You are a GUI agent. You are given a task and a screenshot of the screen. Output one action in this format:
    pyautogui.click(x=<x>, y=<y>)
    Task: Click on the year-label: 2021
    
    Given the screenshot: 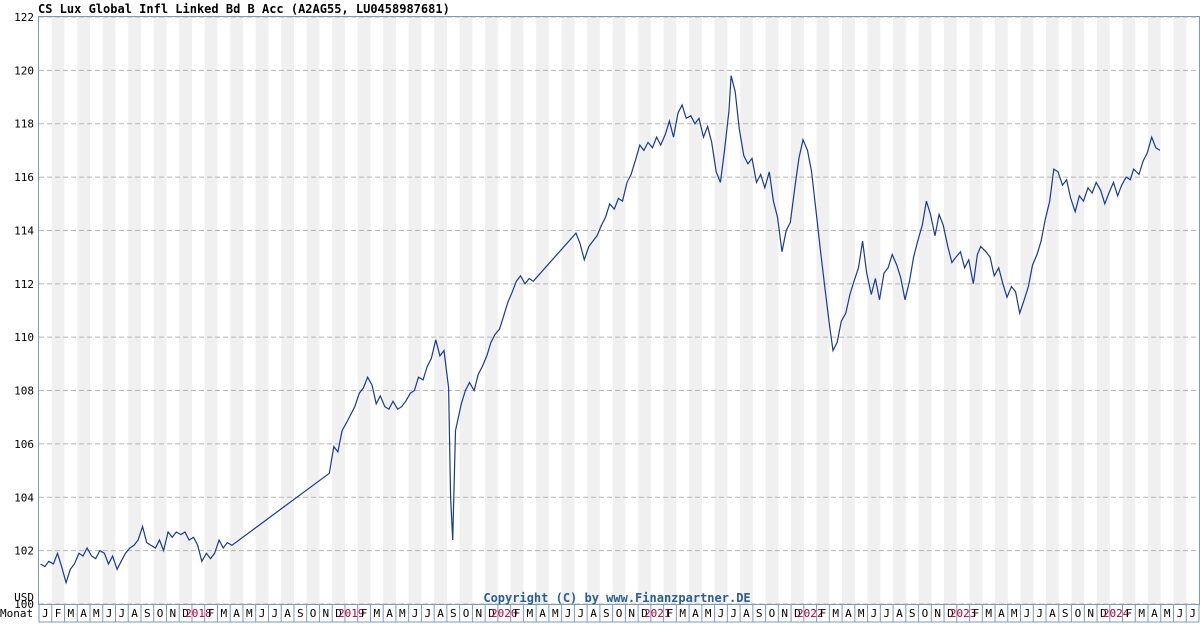 What is the action you would take?
    pyautogui.click(x=657, y=613)
    